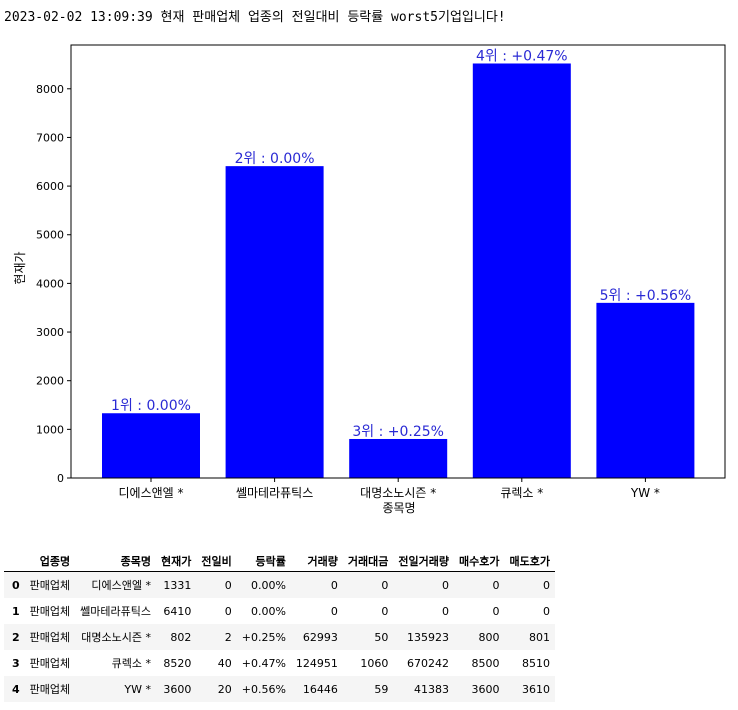 The height and width of the screenshot is (710, 738). What do you see at coordinates (224, 689) in the screenshot?
I see `table-cell: 20` at bounding box center [224, 689].